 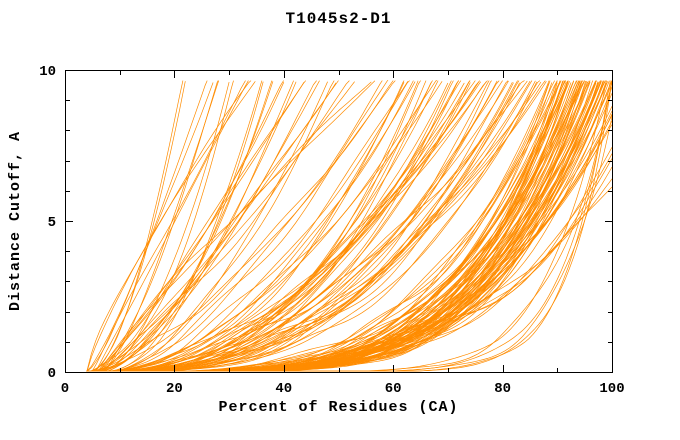 What do you see at coordinates (52, 223) in the screenshot?
I see `svg-text: 5` at bounding box center [52, 223].